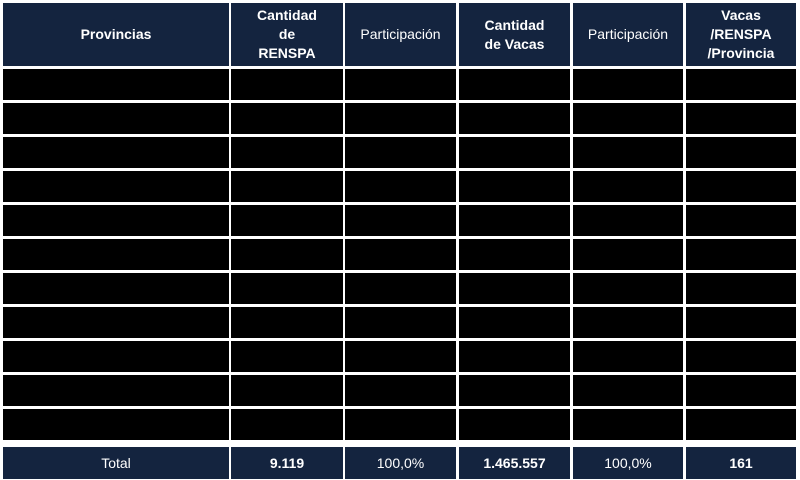 The image size is (800, 480). Describe the element at coordinates (741, 463) in the screenshot. I see `total-vacas-renspa: 161` at that location.